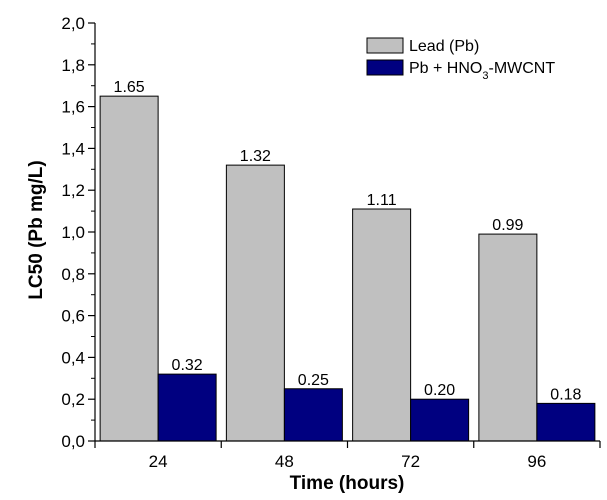 The image size is (607, 500). What do you see at coordinates (73, 65) in the screenshot?
I see `y-tick-label: 1,8` at bounding box center [73, 65].